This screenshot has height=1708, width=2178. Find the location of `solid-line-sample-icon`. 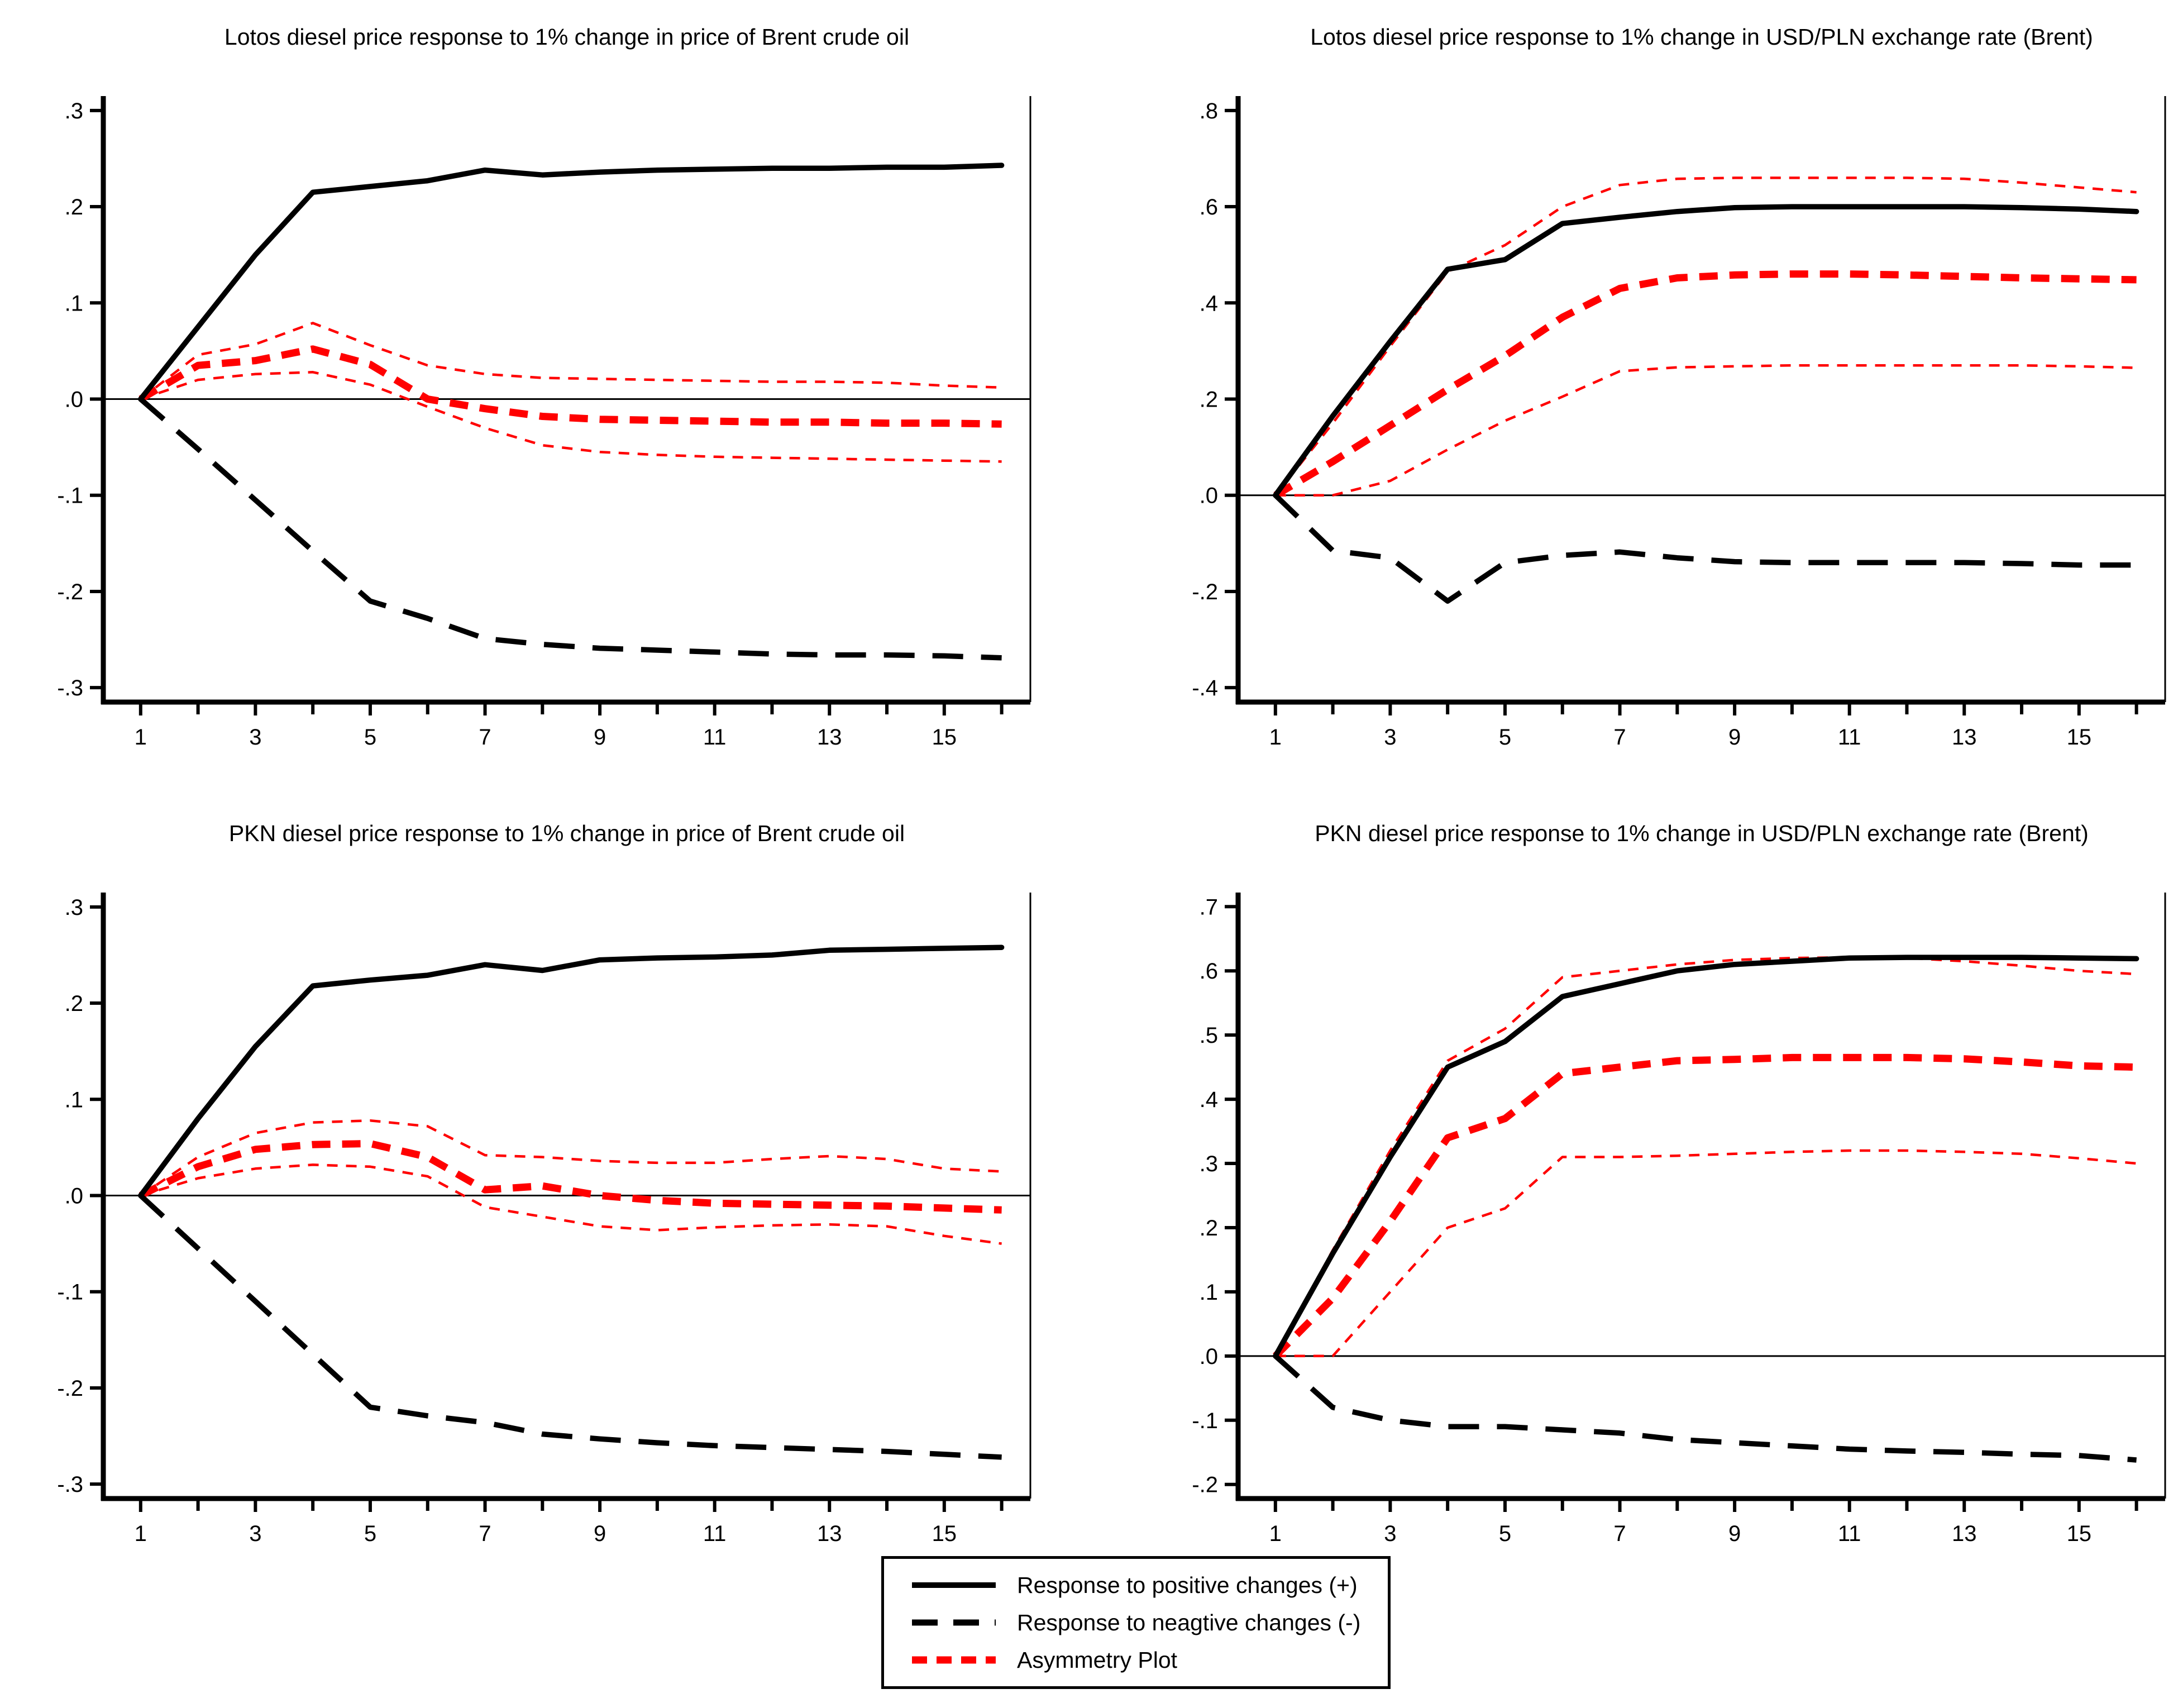

solid-line-sample-icon is located at coordinates (954, 1585).